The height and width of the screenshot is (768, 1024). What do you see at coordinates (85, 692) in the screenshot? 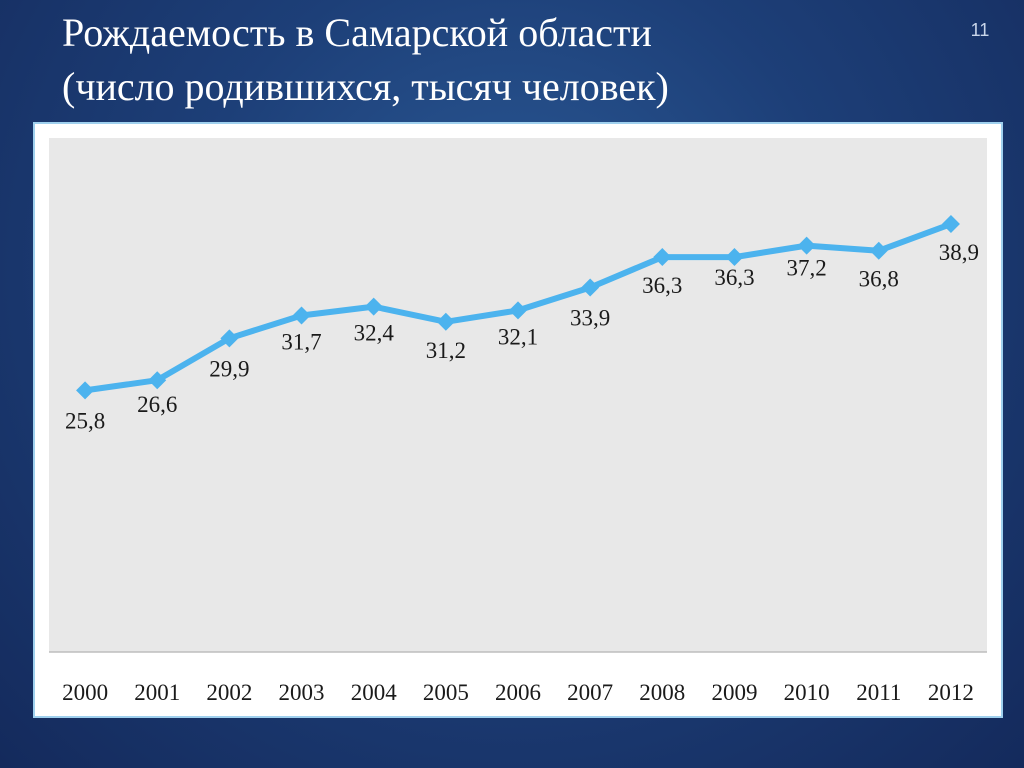
I see `x-tick-label: 2000` at bounding box center [85, 692].